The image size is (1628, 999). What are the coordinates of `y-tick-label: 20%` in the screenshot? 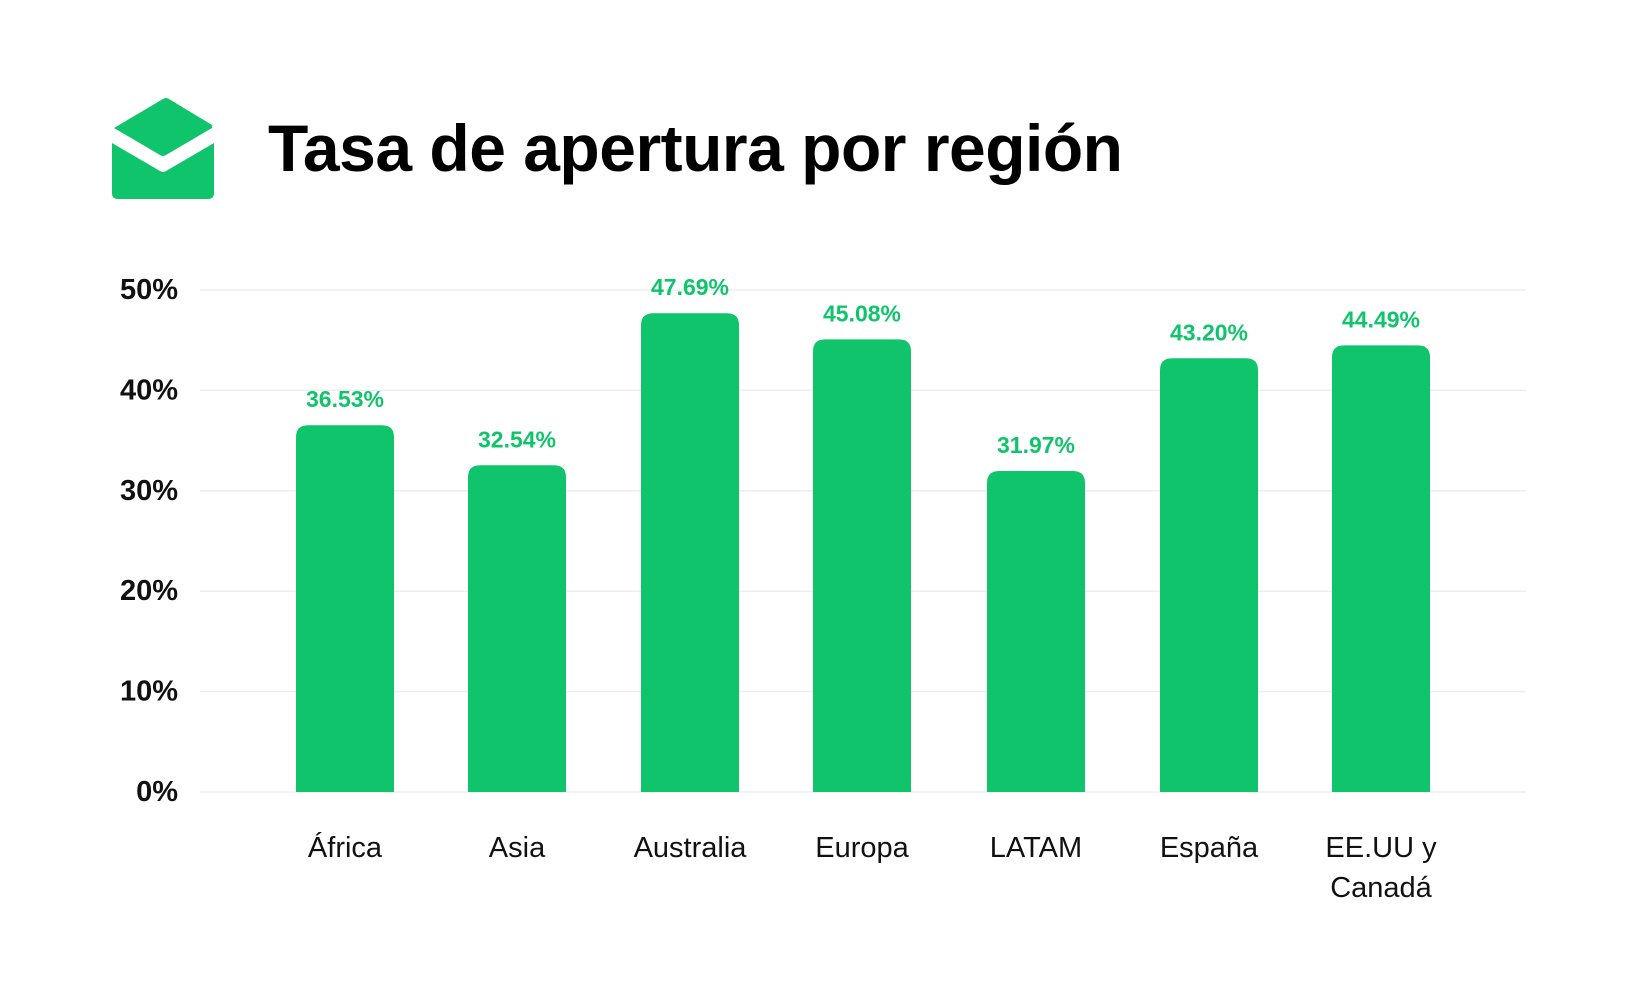 It's located at (149, 591).